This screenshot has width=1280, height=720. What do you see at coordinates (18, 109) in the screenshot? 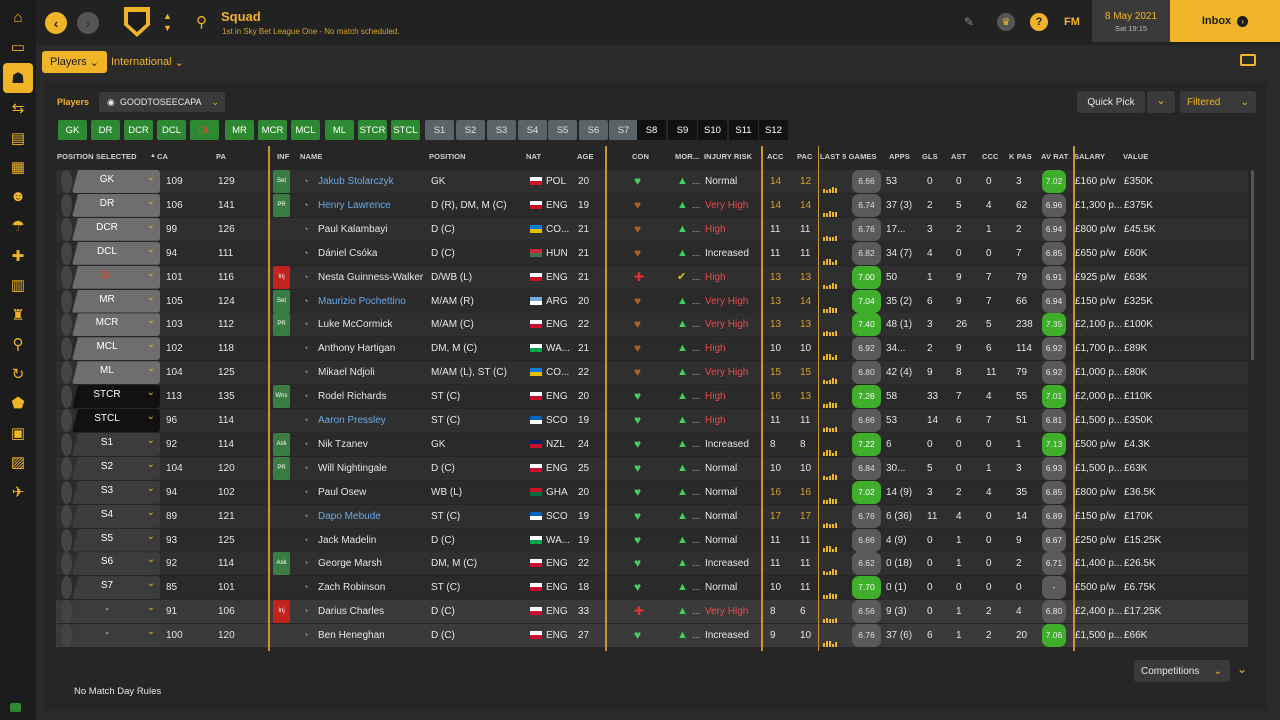
I see `transfers-icon: ⇆` at bounding box center [18, 109].